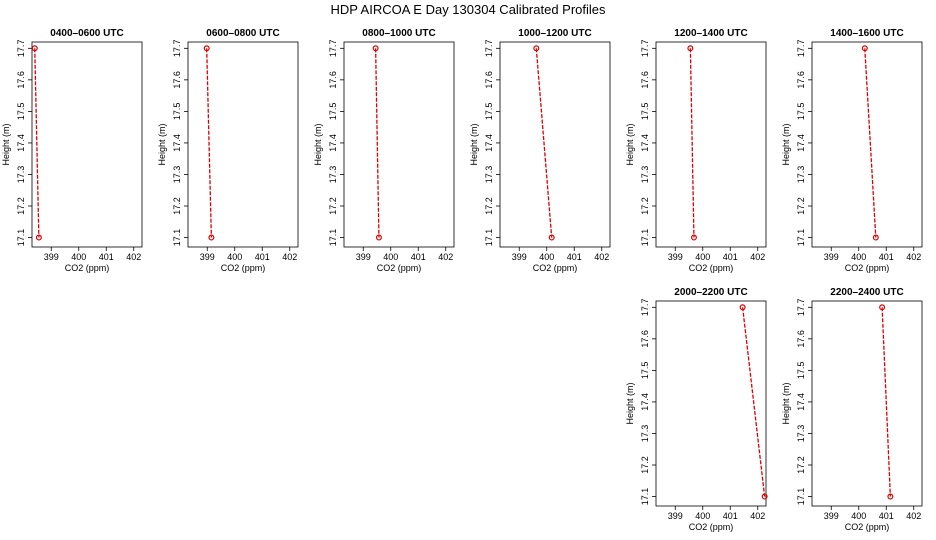 The width and height of the screenshot is (936, 540). Describe the element at coordinates (242, 33) in the screenshot. I see `panel-title: 0600–0800 UTC` at that location.